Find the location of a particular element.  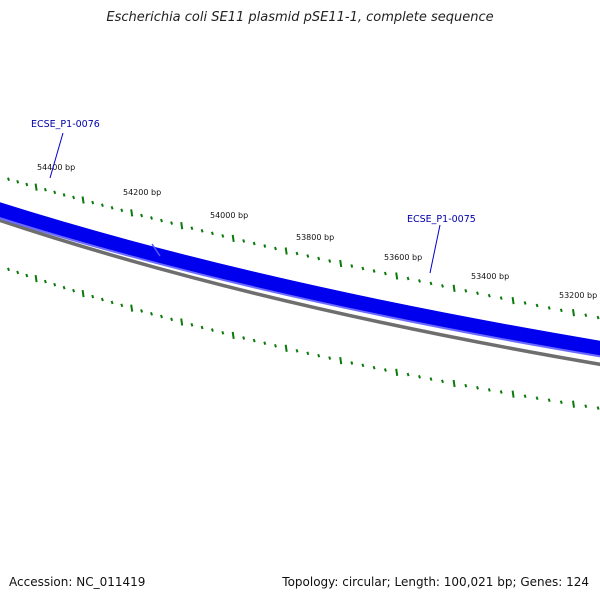

gene-label-ecse-p1-0076: ECSE_P1-0076 is located at coordinates (65, 124).